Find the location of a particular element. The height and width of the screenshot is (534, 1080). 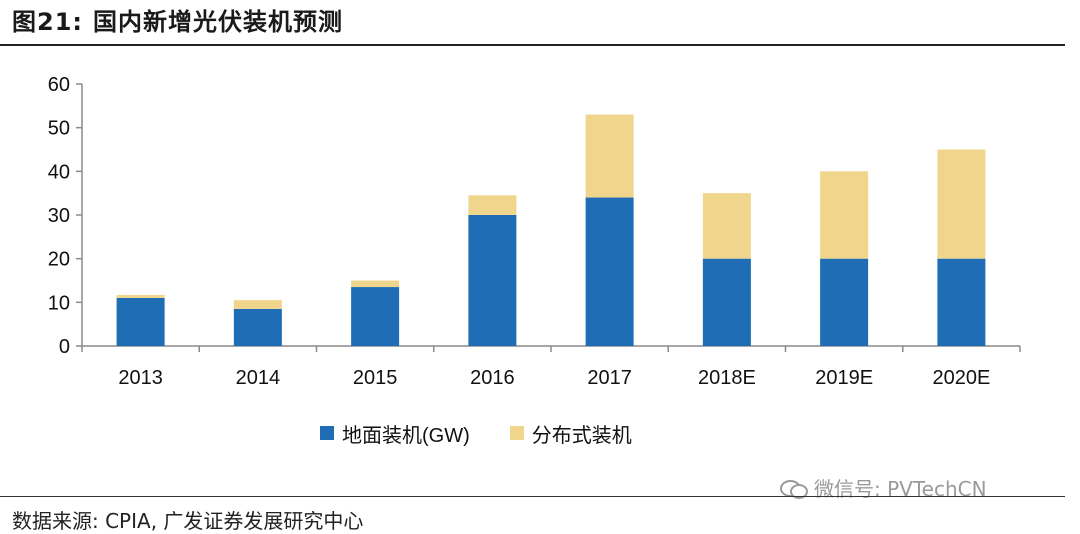

source-note: 数据来源: CPIA, 广发证券发展研究中心 is located at coordinates (188, 521).